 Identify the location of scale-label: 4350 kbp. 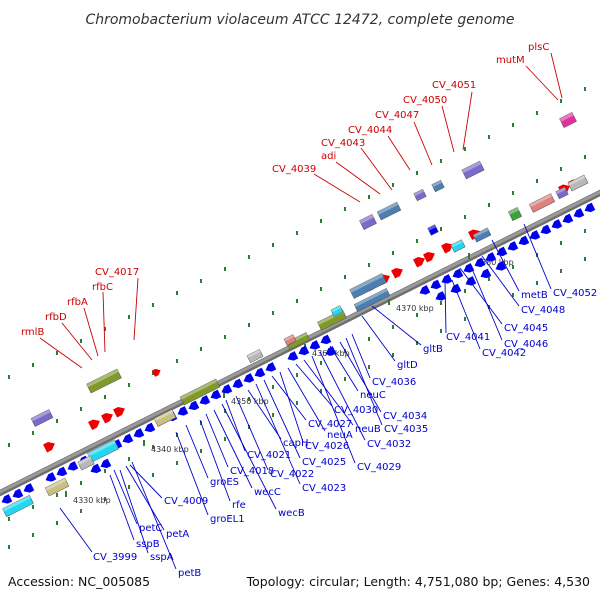
(250, 401).